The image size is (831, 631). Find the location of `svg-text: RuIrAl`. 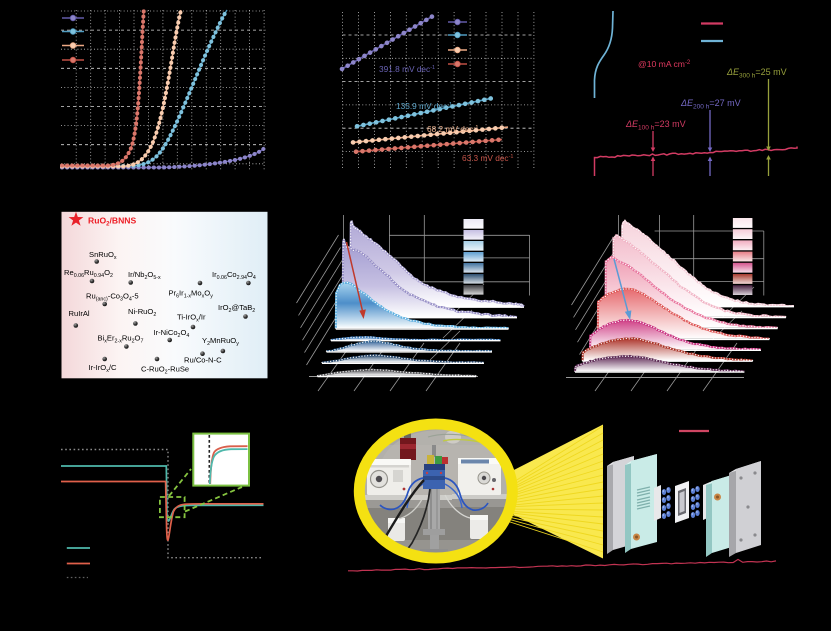

svg-text: RuIrAl is located at coordinates (79, 313).